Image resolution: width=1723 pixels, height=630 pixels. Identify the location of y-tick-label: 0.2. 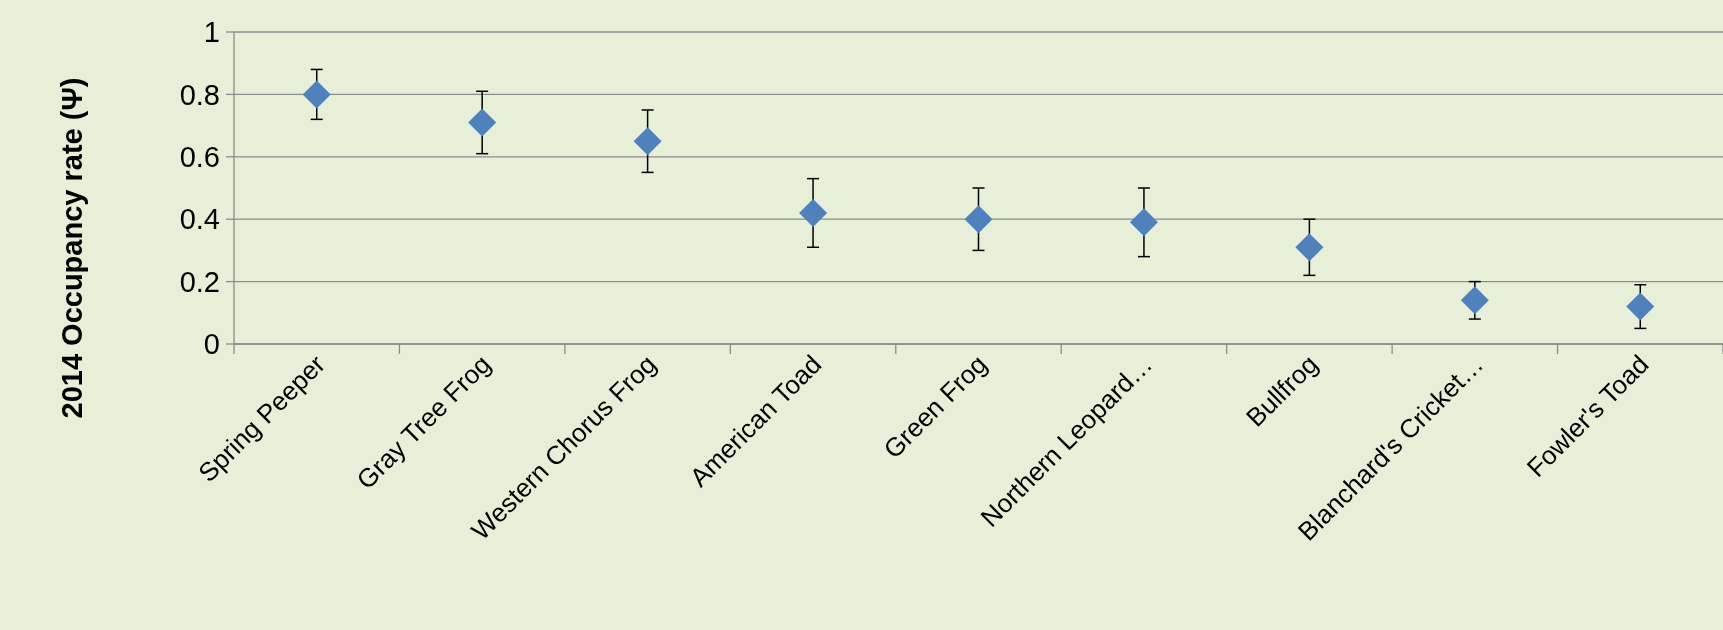
(199, 281).